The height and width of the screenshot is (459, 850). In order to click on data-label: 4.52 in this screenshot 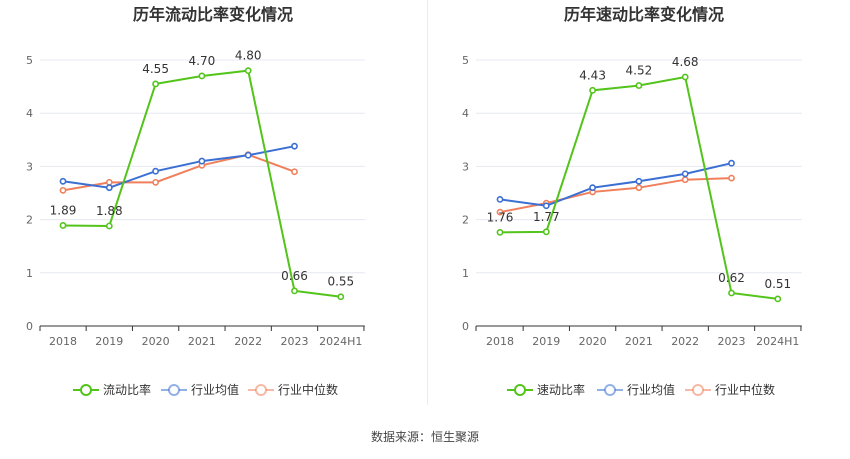, I will do `click(639, 71)`.